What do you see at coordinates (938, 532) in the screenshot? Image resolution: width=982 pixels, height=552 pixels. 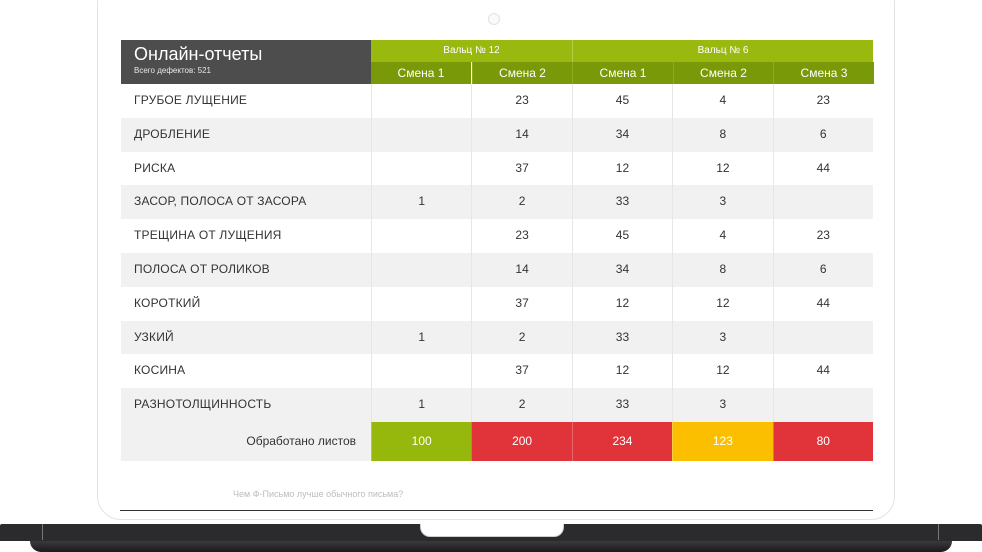 I see `hinge-right` at bounding box center [938, 532].